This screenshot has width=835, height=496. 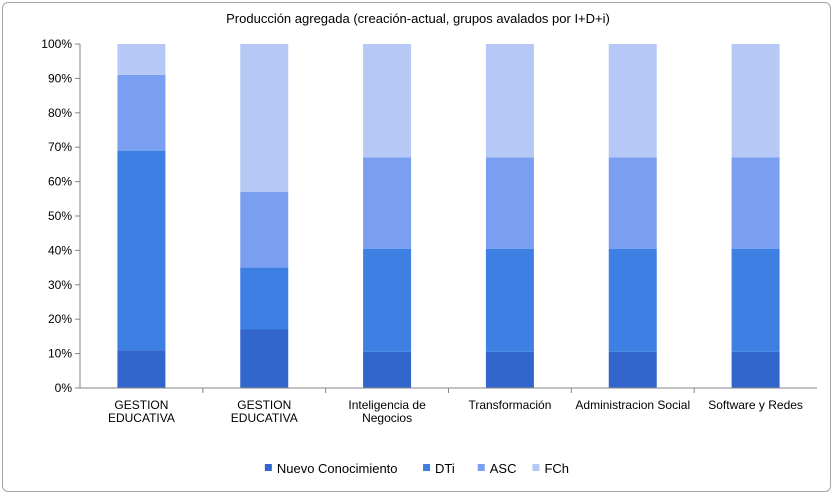 What do you see at coordinates (60, 147) in the screenshot?
I see `y-tick-label: 70%` at bounding box center [60, 147].